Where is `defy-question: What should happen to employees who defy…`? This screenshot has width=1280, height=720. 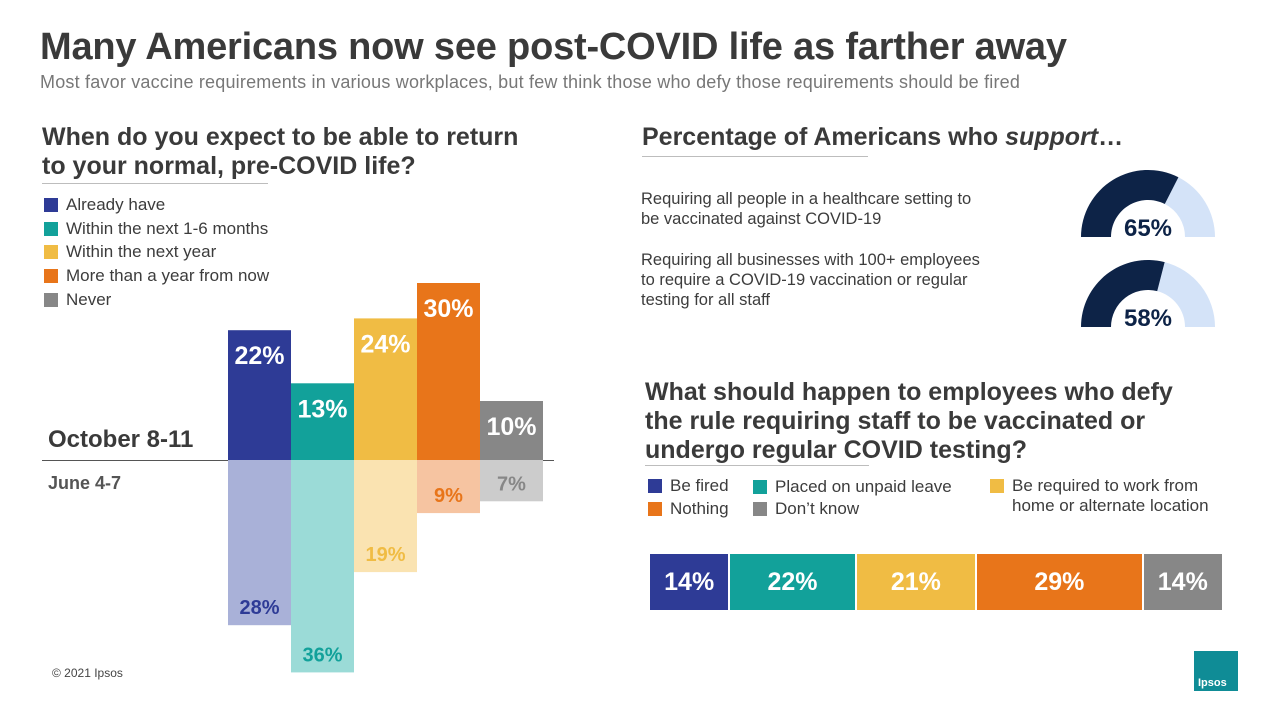
defy-question: What should happen to employees who defy… is located at coordinates (909, 421).